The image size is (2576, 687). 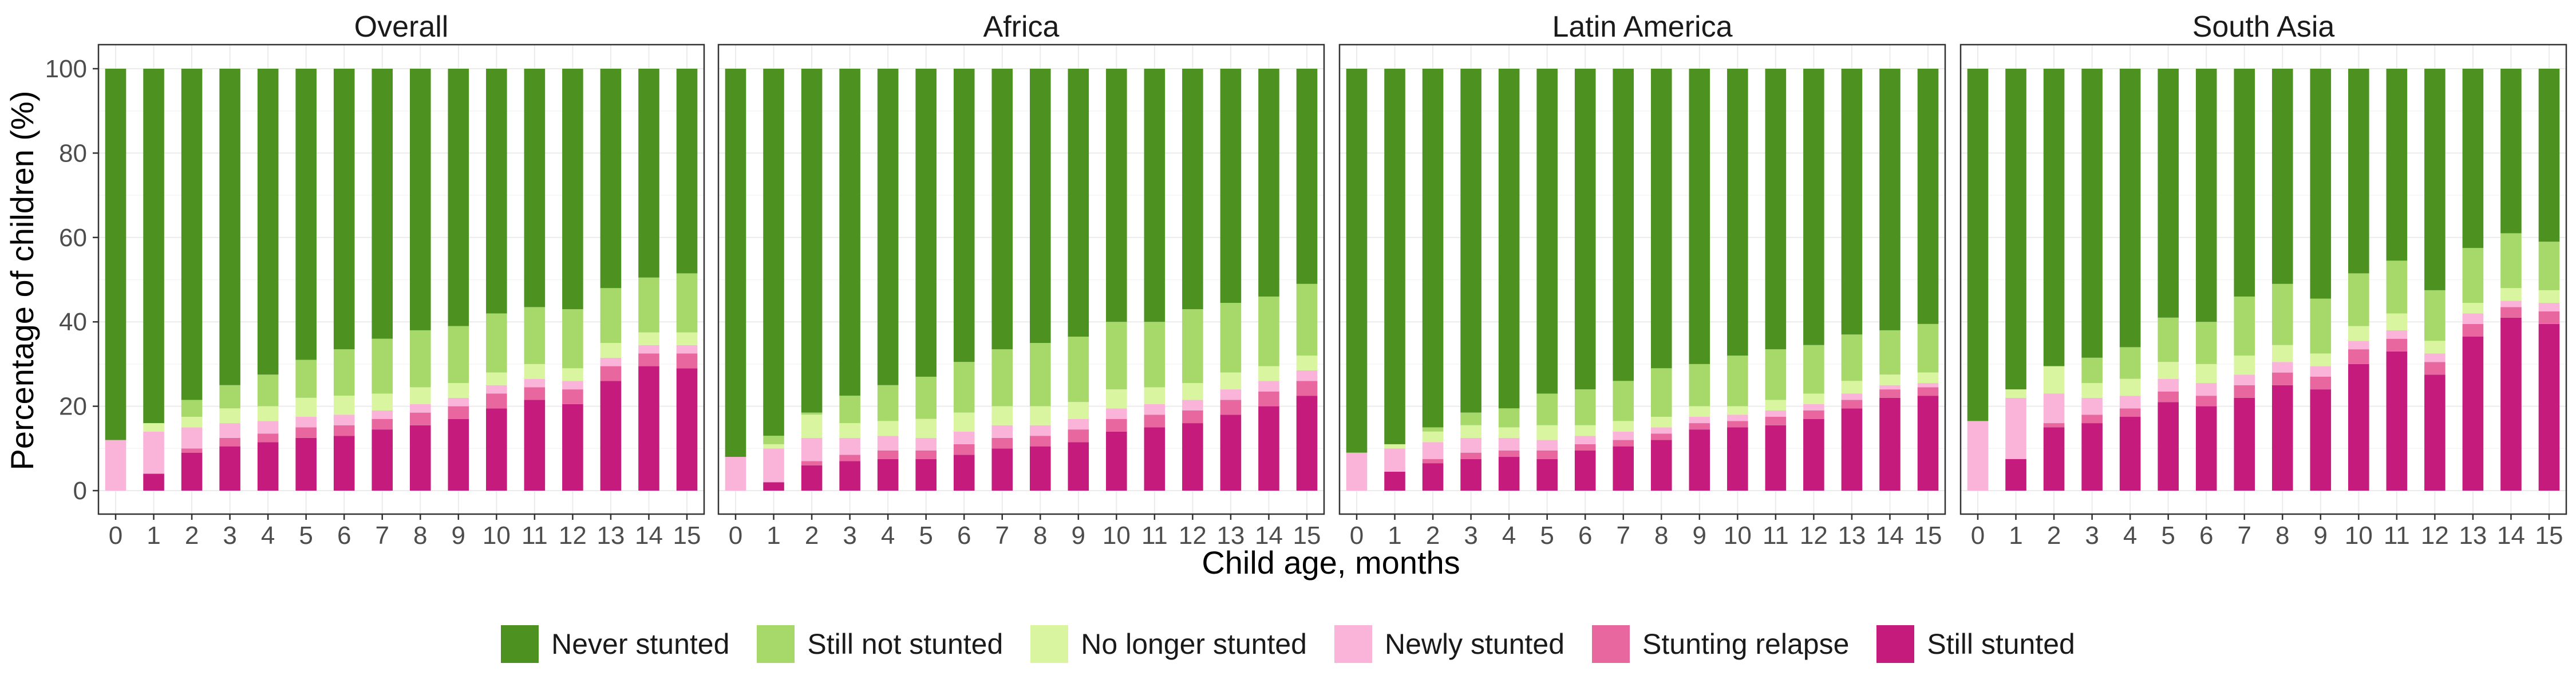 I want to click on legend-key, so click(x=1611, y=644).